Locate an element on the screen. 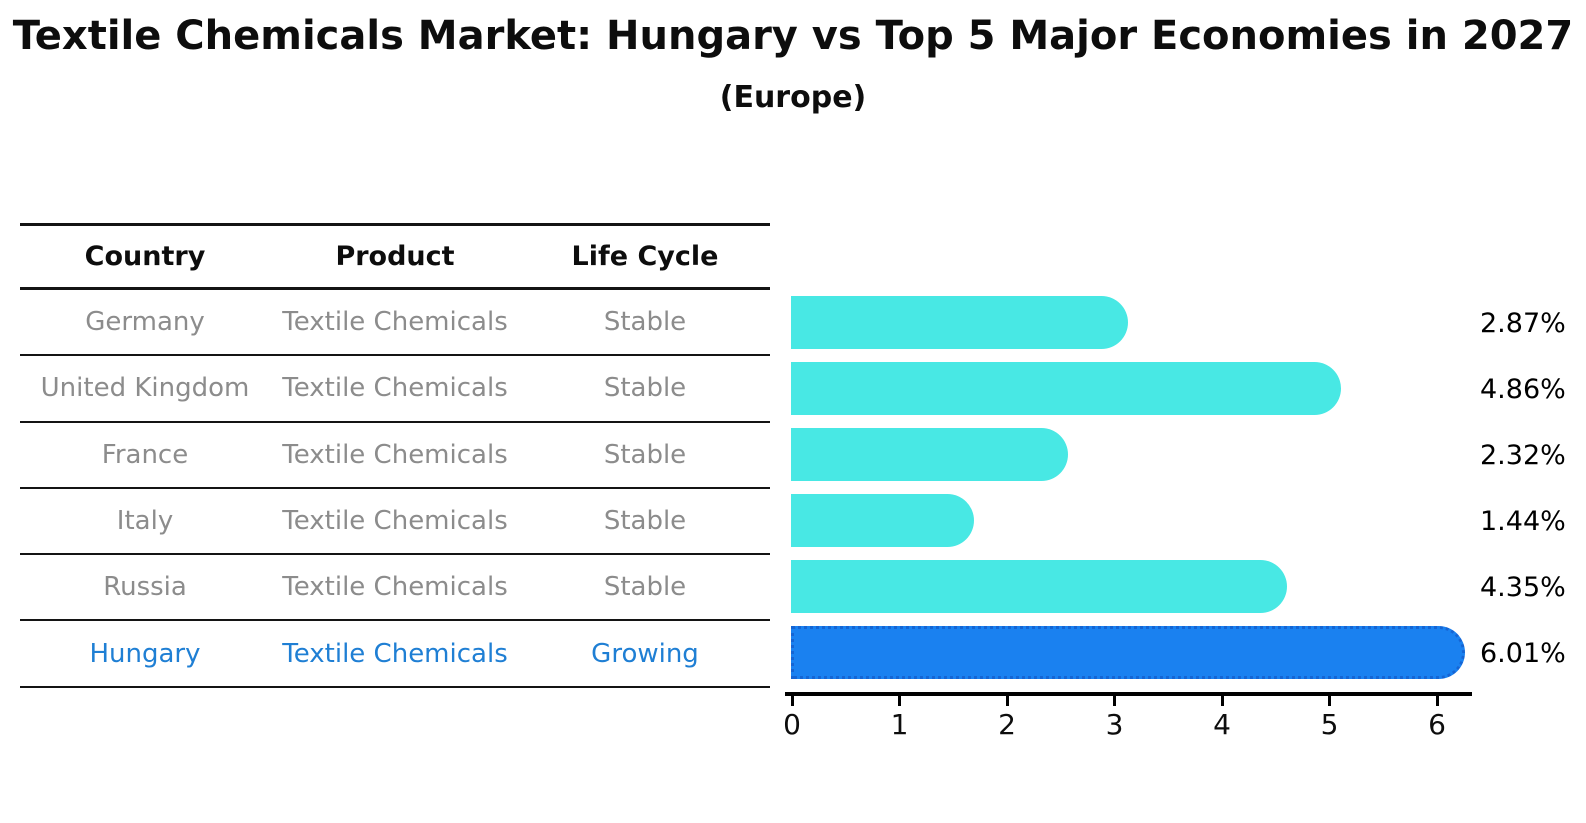  table-row-italy: Italy Textile Chemicals Stable is located at coordinates (395, 522).